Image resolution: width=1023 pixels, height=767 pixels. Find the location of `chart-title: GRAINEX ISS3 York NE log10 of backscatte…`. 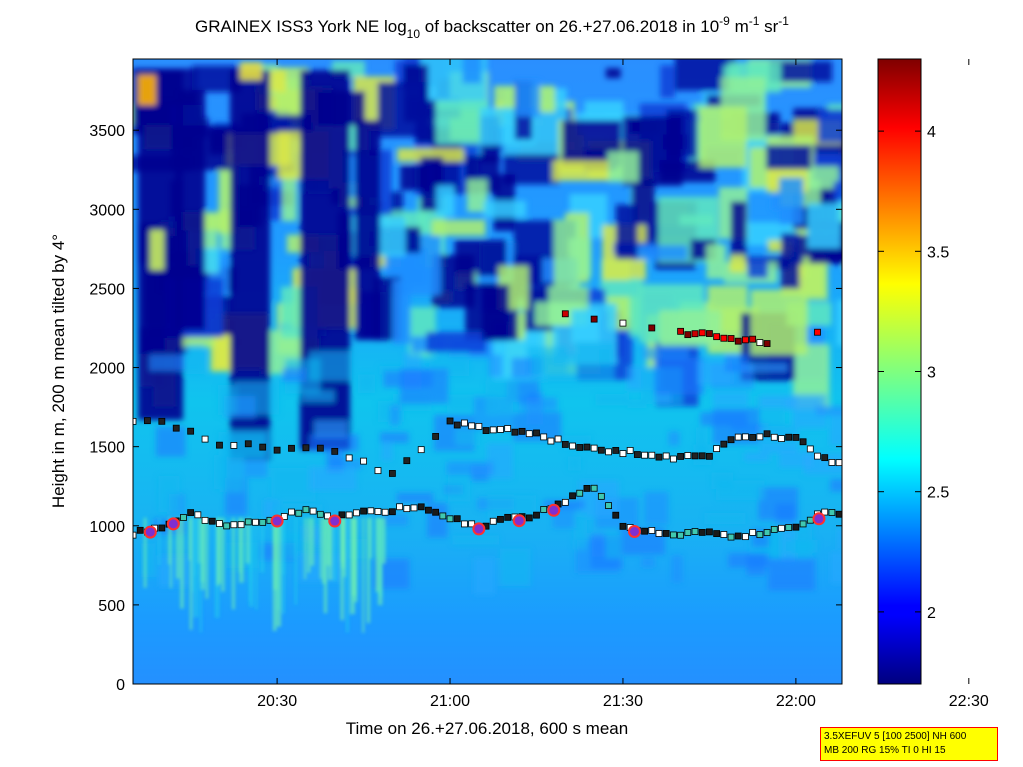

chart-title: GRAINEX ISS3 York NE log10 of backscatte… is located at coordinates (492, 27).